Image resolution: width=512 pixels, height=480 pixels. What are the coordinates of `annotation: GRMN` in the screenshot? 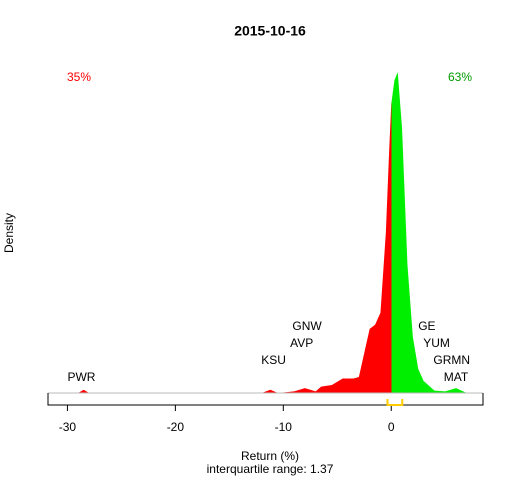 It's located at (451, 360).